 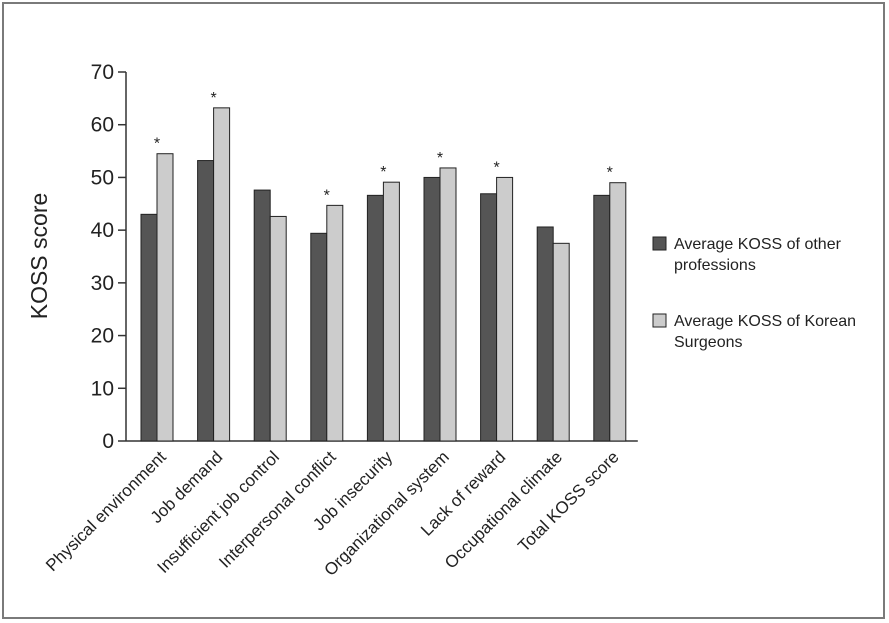 What do you see at coordinates (102, 125) in the screenshot?
I see `y-tick-label: 60` at bounding box center [102, 125].